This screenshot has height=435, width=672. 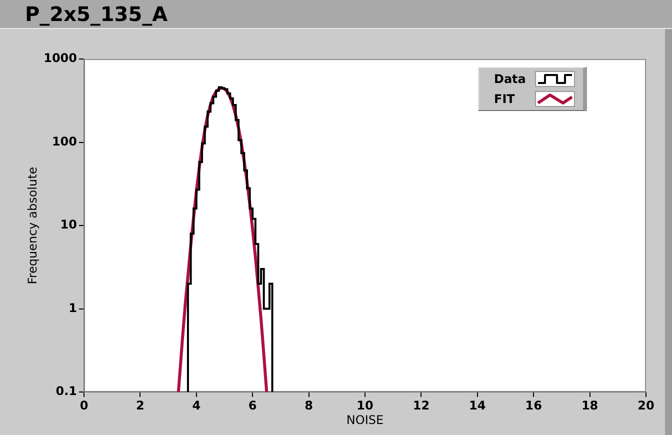 I want to click on x-tick-label: 14, so click(x=477, y=405).